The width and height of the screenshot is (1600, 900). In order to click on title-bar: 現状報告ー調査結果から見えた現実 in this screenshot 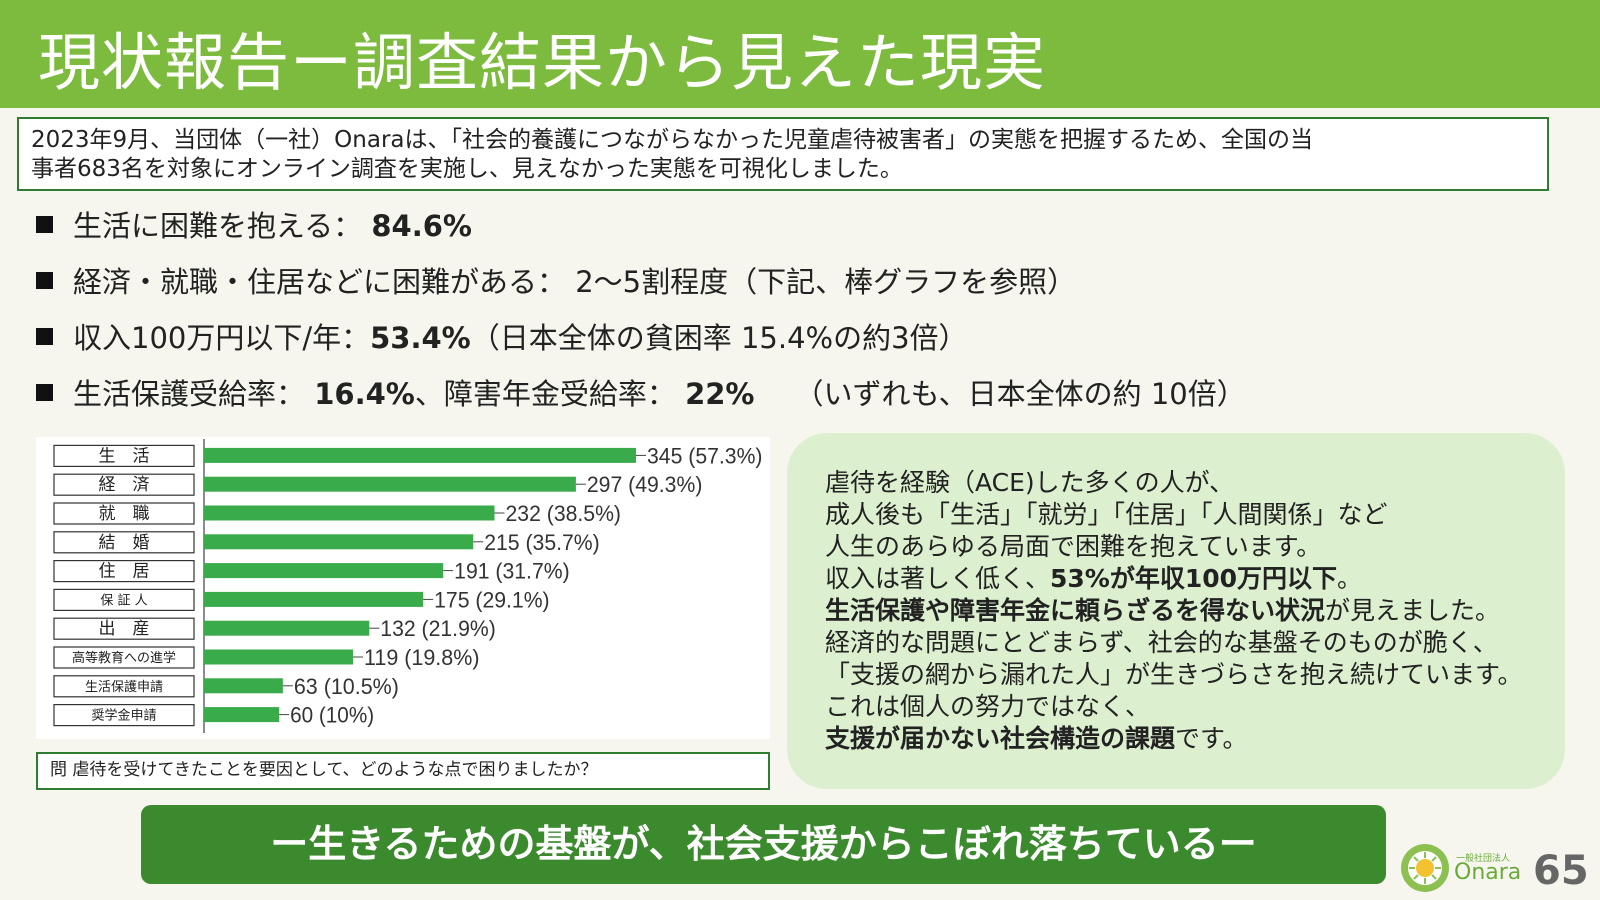, I will do `click(800, 54)`.